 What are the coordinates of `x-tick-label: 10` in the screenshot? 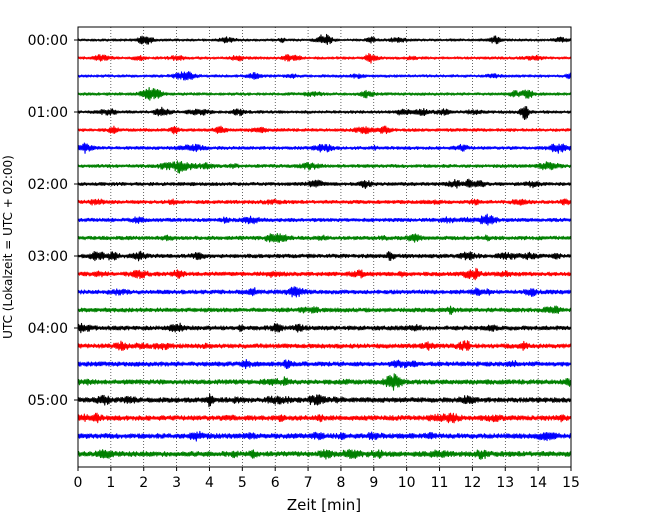 It's located at (407, 483).